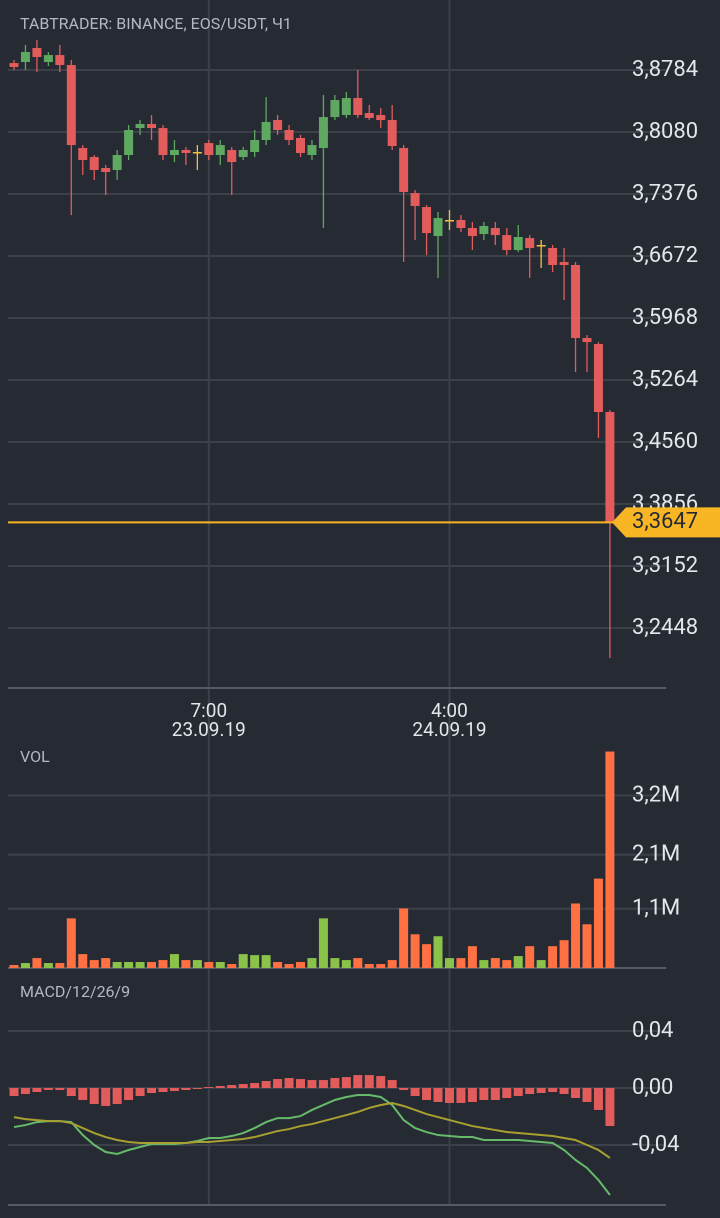 This screenshot has height=1218, width=720. I want to click on y-tick-label: 3,2448, so click(665, 627).